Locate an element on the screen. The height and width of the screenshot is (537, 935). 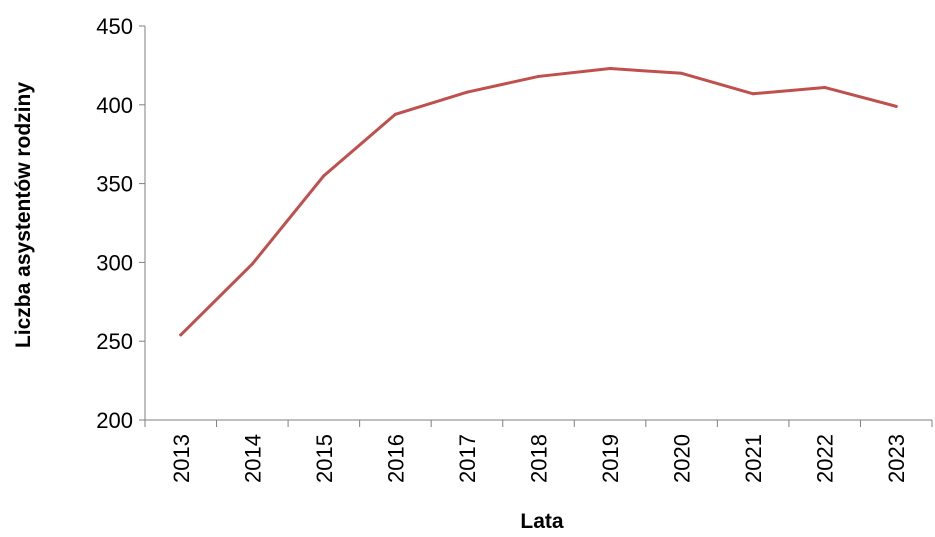
x-tick-label: 2020 is located at coordinates (682, 458).